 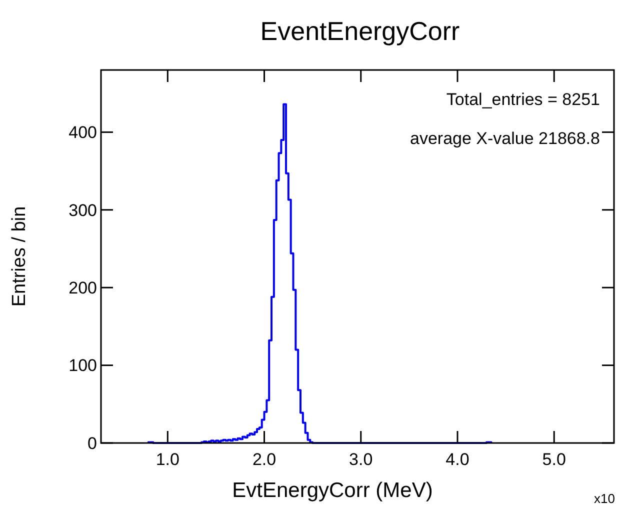 I want to click on annotation: Total_entries = 8251, so click(x=523, y=99).